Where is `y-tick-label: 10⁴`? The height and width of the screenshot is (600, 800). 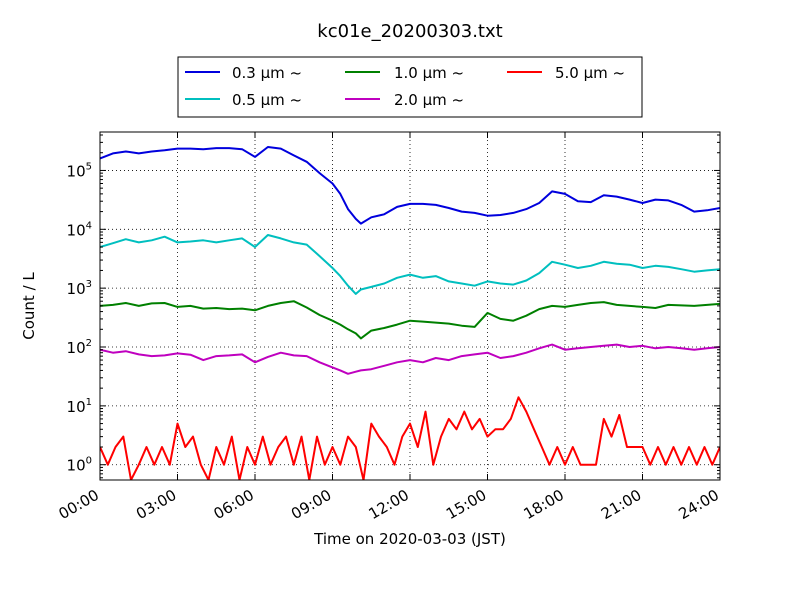 y-tick-label: 10⁴ is located at coordinates (79, 229).